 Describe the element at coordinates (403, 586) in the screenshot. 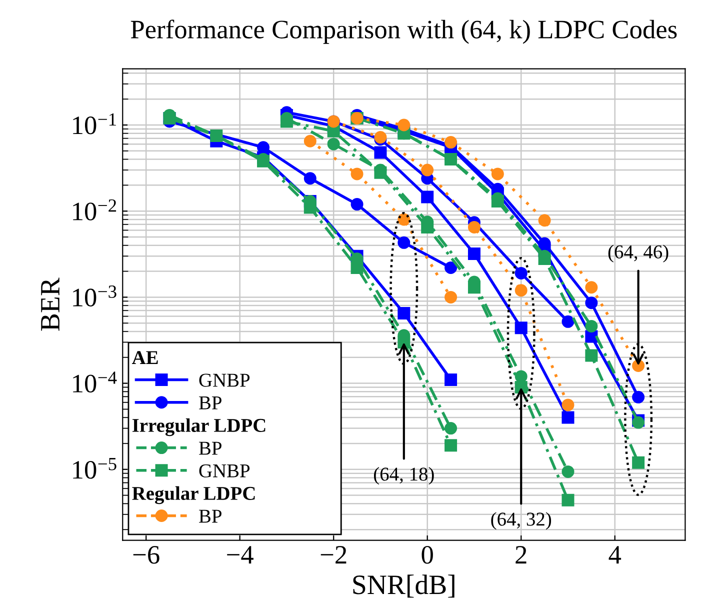

I see `x-axis-title: SNR[dB]` at that location.